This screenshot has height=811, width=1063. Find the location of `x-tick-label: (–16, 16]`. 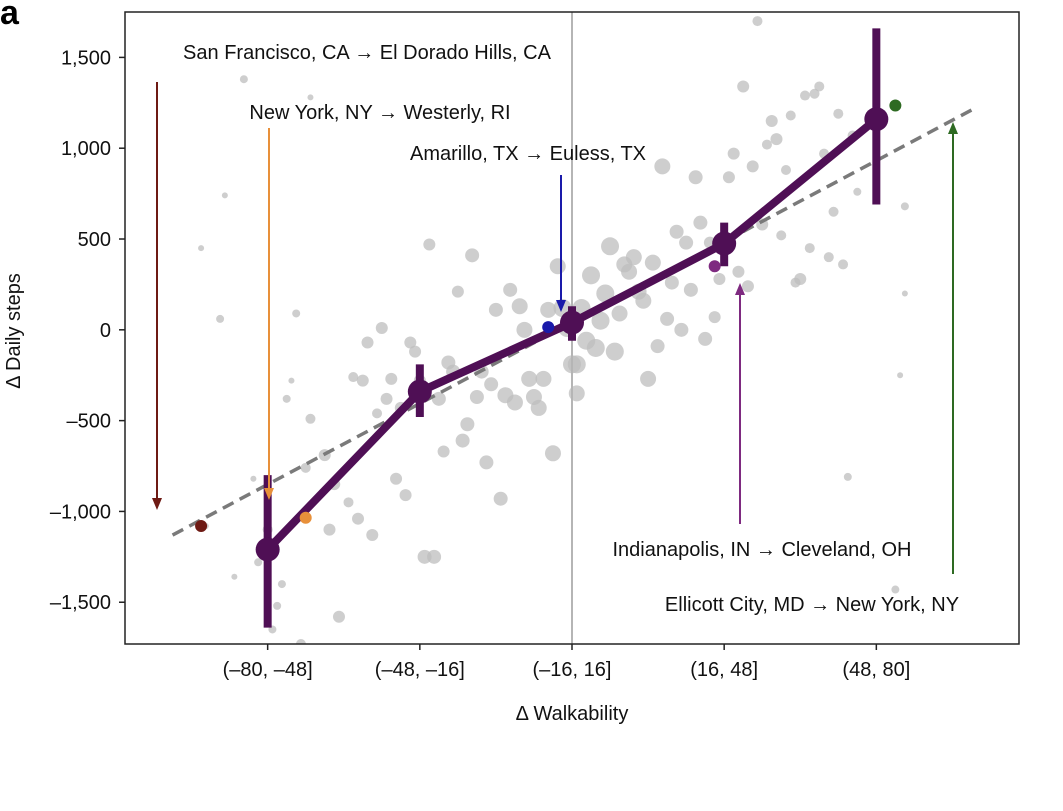

x-tick-label: (–16, 16] is located at coordinates (572, 670).